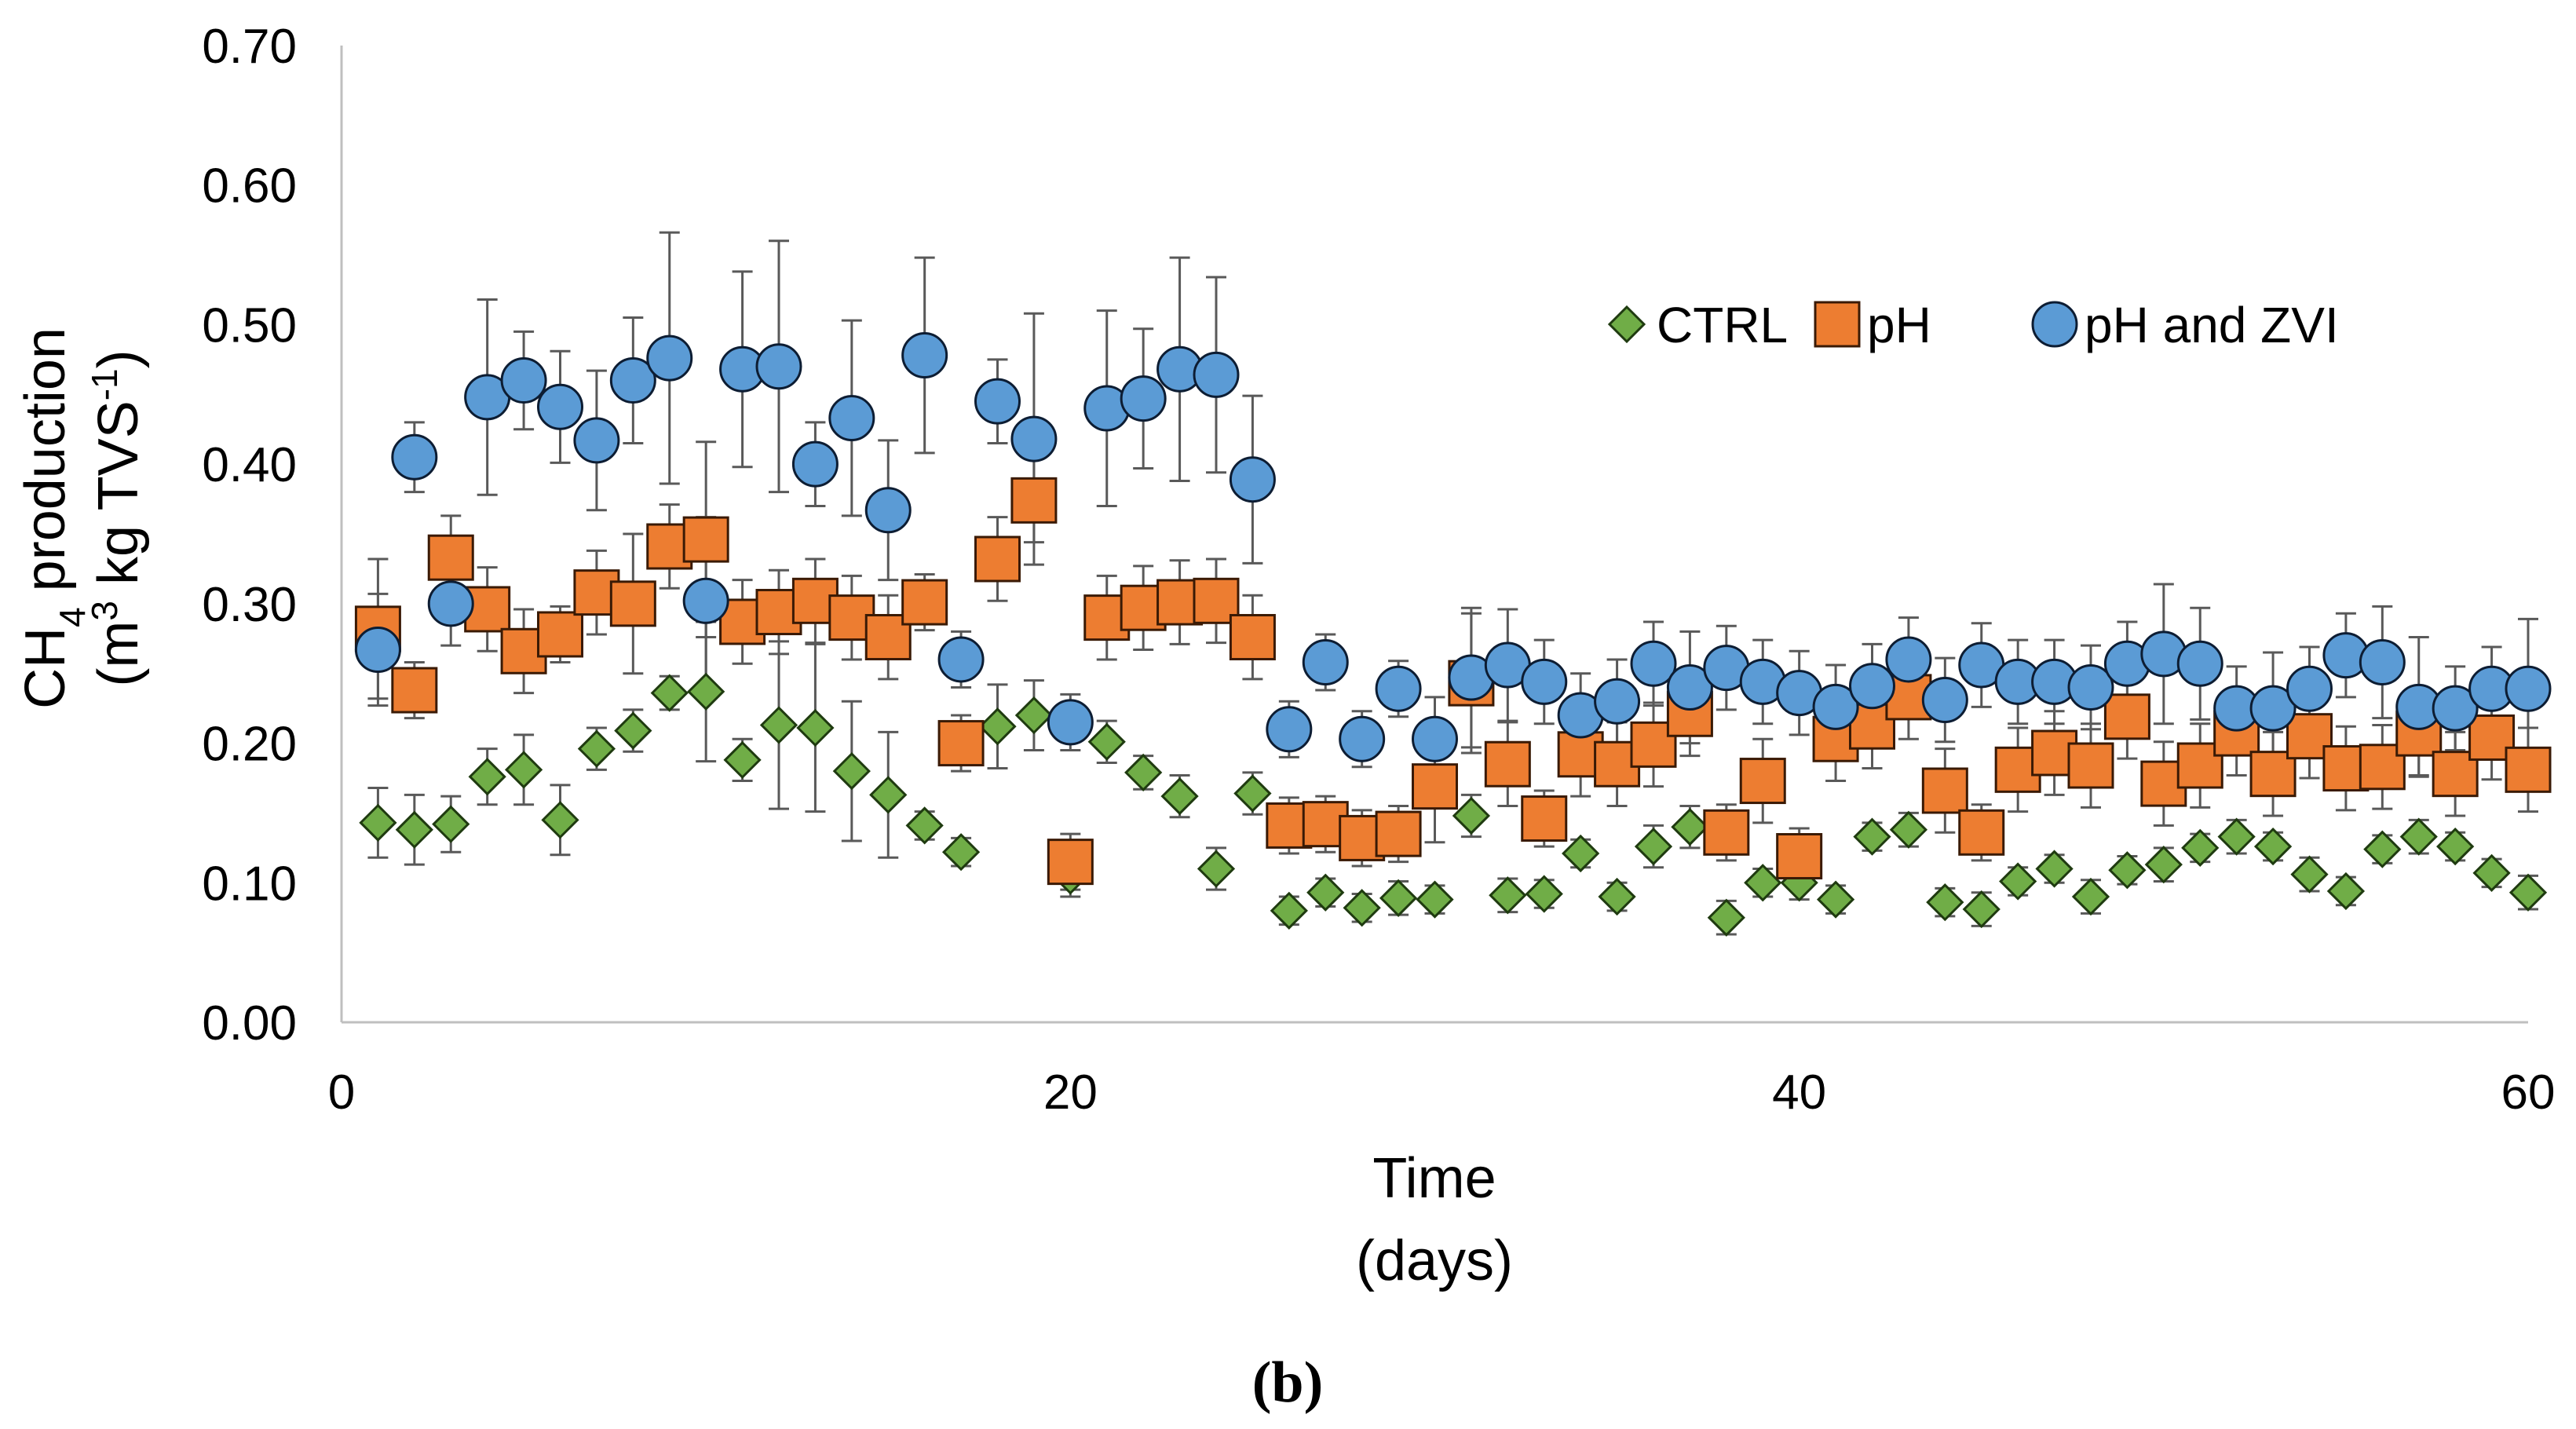 This screenshot has width=2576, height=1429. I want to click on y-title-part: production, so click(46, 467).